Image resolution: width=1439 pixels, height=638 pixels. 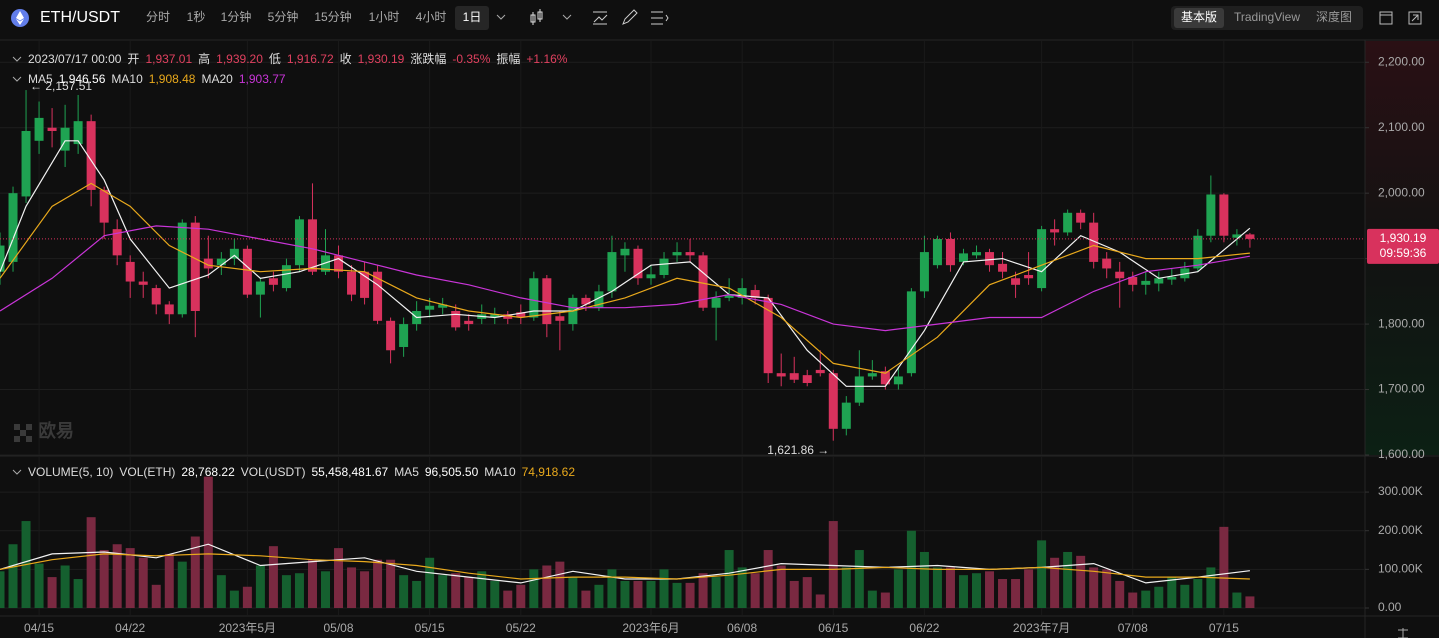 What do you see at coordinates (130, 628) in the screenshot?
I see `x-tick-label: 04/22` at bounding box center [130, 628].